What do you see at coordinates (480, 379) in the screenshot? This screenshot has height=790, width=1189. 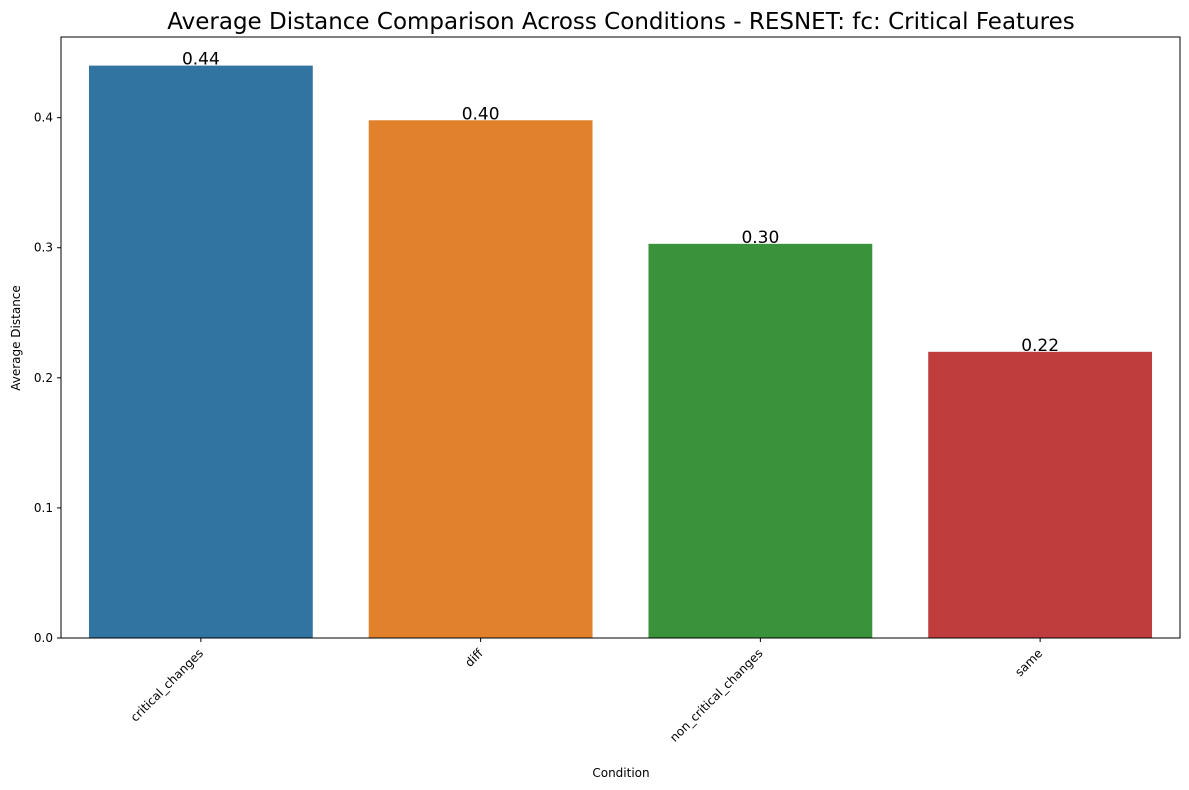 I see `bar-diff` at bounding box center [480, 379].